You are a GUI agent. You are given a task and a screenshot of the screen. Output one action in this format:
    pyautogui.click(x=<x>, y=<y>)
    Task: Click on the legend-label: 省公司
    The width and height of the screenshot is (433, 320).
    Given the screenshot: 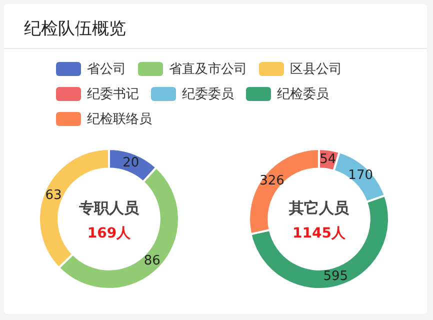 What is the action you would take?
    pyautogui.click(x=106, y=69)
    